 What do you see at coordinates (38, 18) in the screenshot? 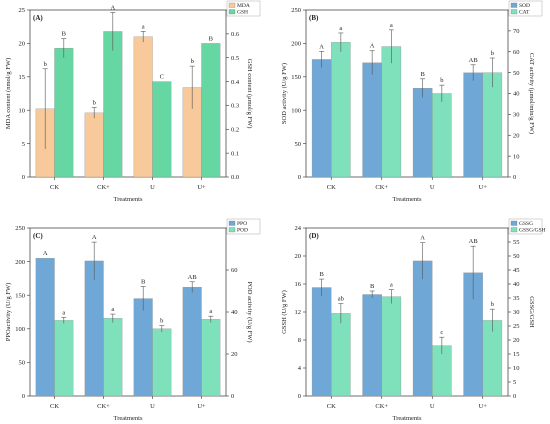
I see `panel-label: (A)` at bounding box center [38, 18].